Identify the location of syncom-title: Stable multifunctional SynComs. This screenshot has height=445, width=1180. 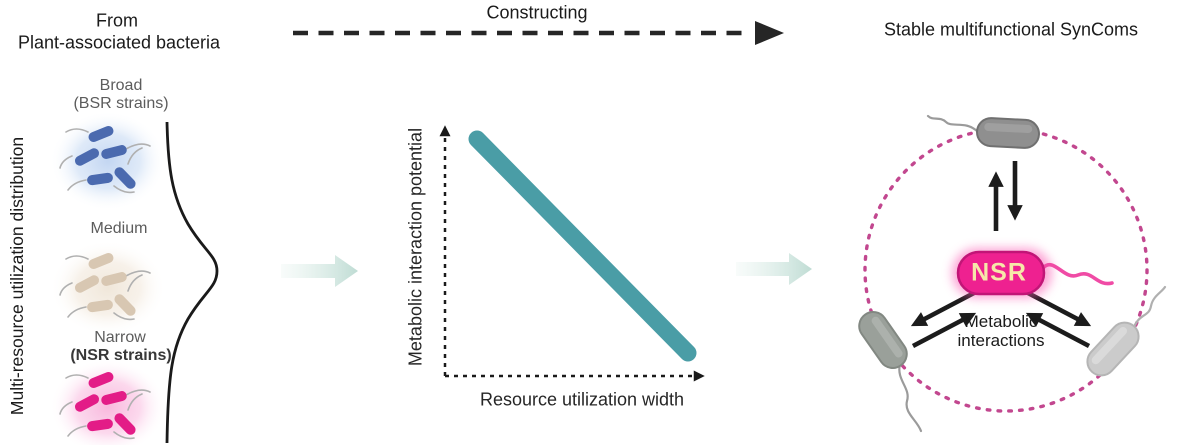
(1011, 29).